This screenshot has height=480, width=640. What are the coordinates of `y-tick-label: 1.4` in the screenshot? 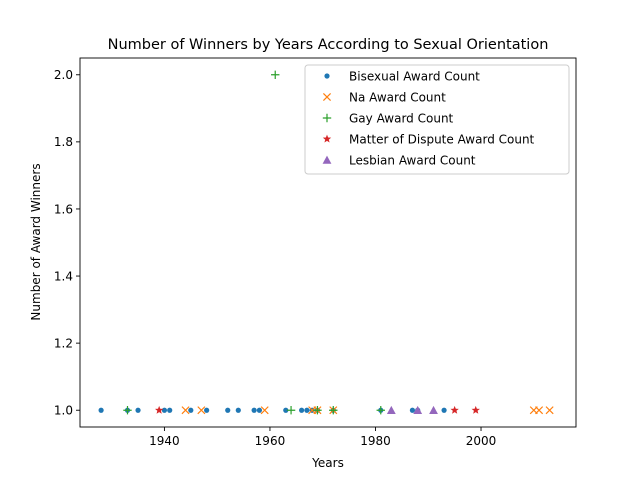 It's located at (63, 276).